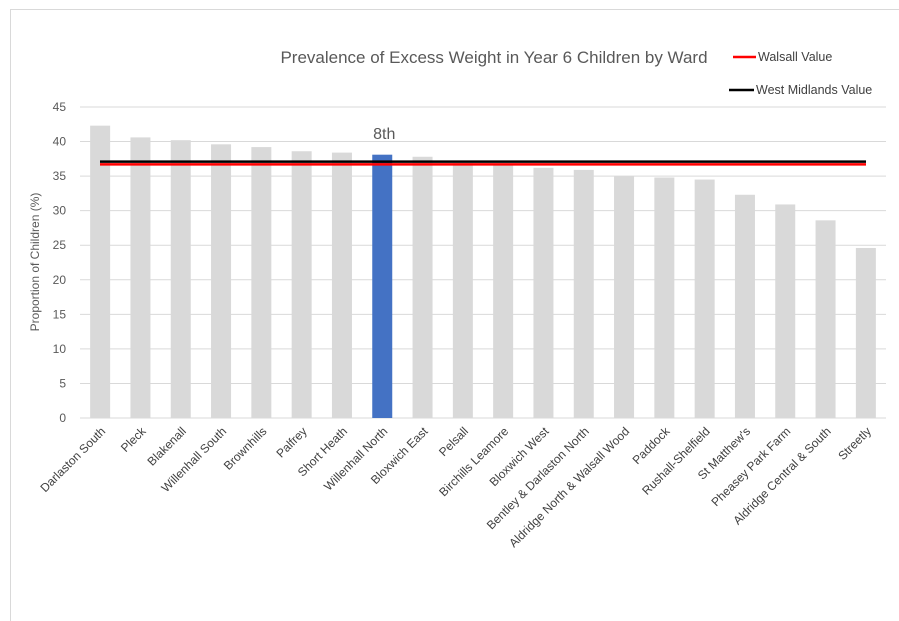 The height and width of the screenshot is (621, 899). What do you see at coordinates (744, 306) in the screenshot?
I see `bar-st-matthew-s` at bounding box center [744, 306].